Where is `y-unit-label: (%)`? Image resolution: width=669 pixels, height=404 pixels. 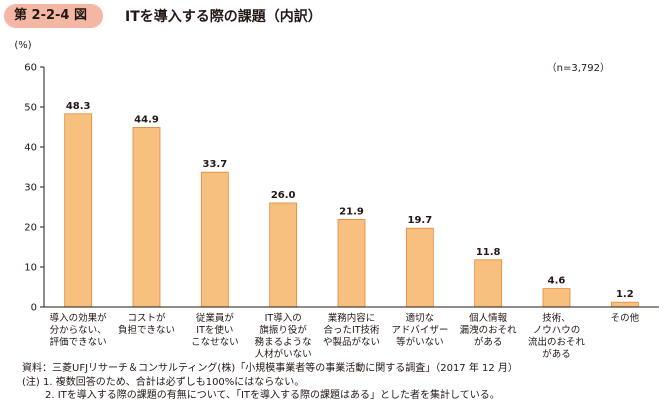 y-unit-label: (%) is located at coordinates (22, 45).